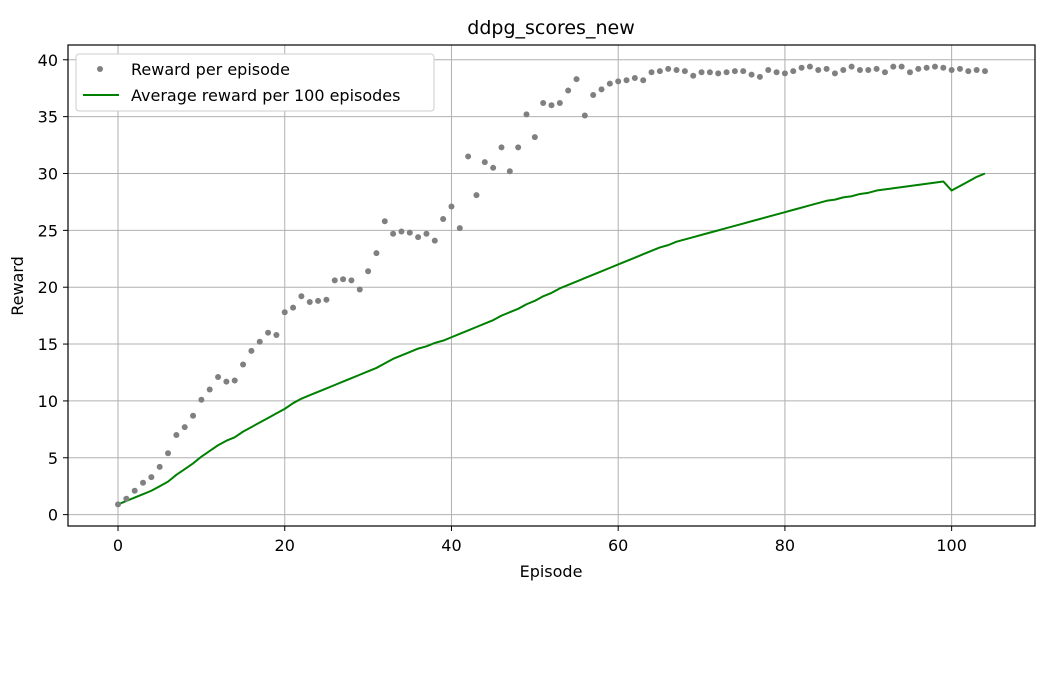 The height and width of the screenshot is (688, 1063). I want to click on x-axis-label: Episode, so click(551, 571).